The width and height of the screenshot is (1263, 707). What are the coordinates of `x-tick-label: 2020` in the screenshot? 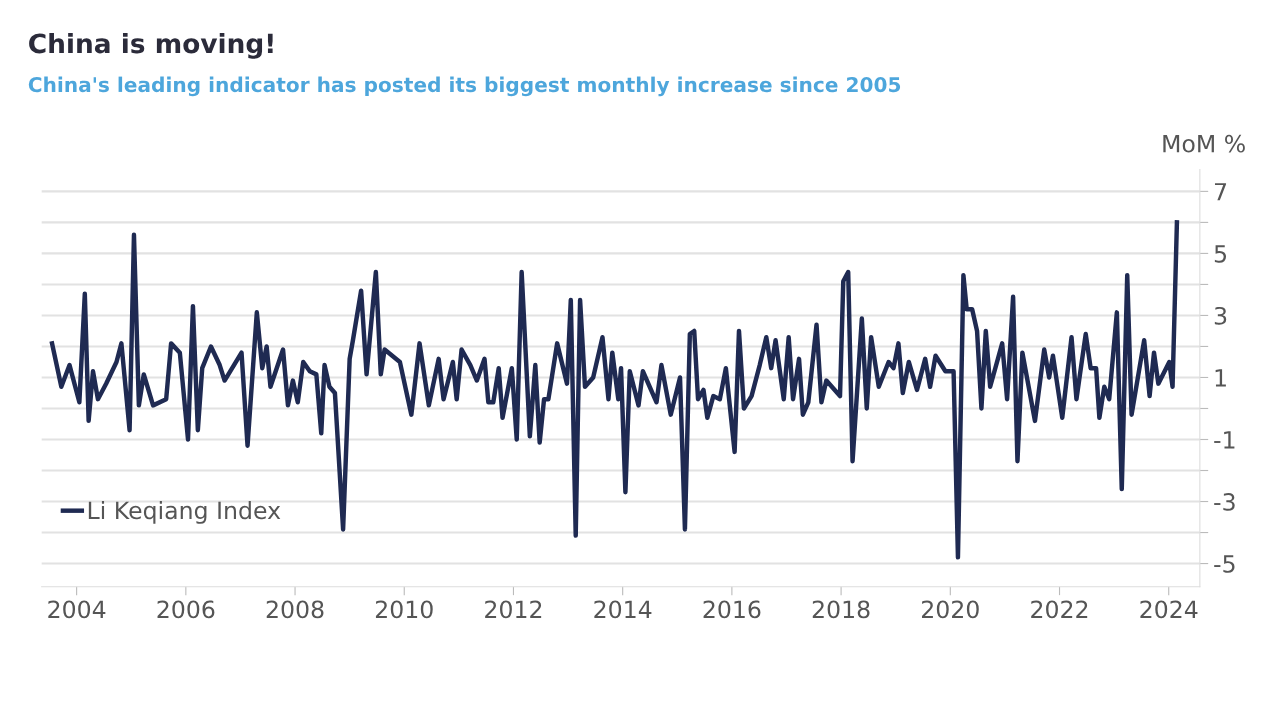 It's located at (950, 609).